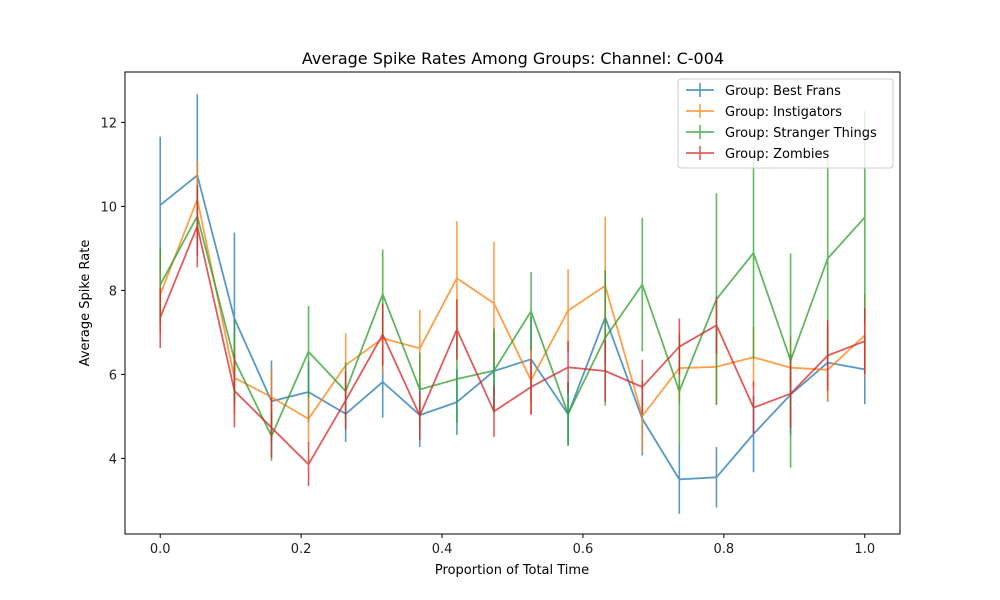 The height and width of the screenshot is (600, 1000). What do you see at coordinates (864, 549) in the screenshot?
I see `x-tick-label: 1.0` at bounding box center [864, 549].